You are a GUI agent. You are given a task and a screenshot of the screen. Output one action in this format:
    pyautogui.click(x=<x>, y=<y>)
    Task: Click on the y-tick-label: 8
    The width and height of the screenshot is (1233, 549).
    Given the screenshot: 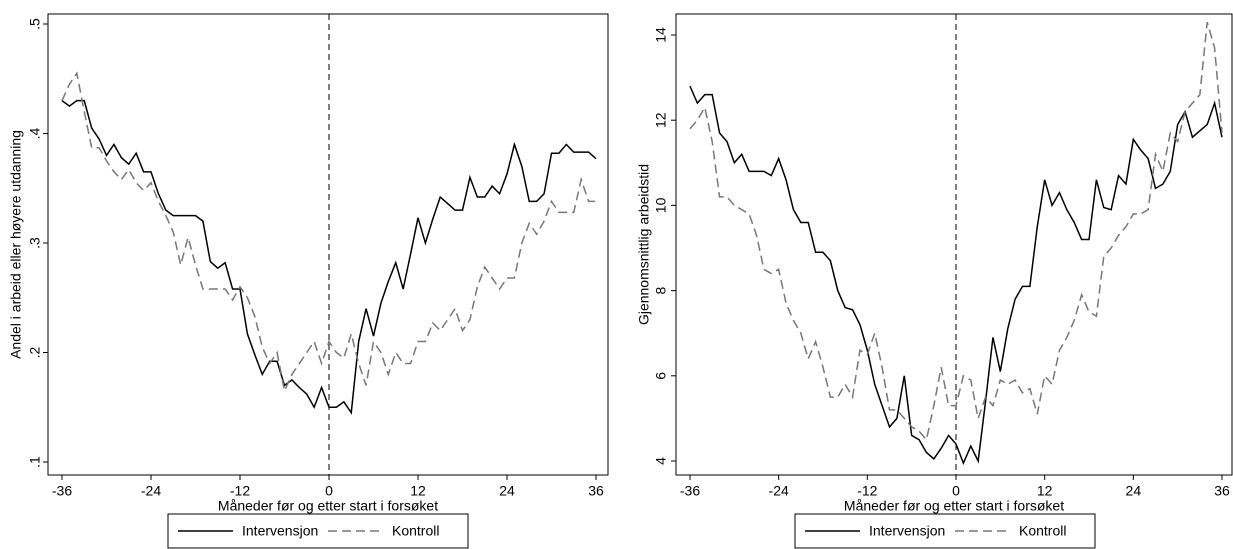 What is the action you would take?
    pyautogui.click(x=661, y=290)
    